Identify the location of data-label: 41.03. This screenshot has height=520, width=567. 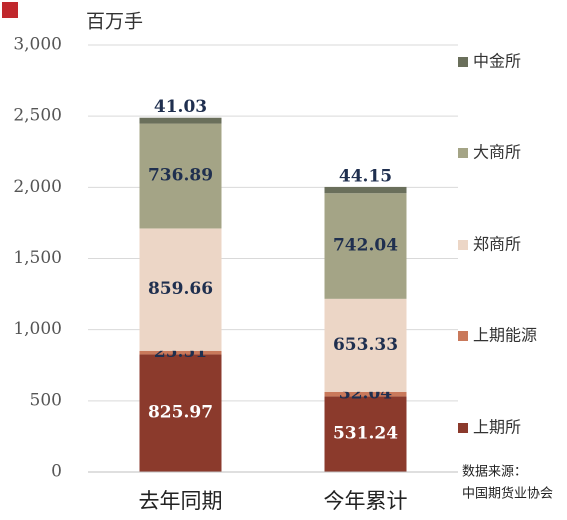
(180, 107).